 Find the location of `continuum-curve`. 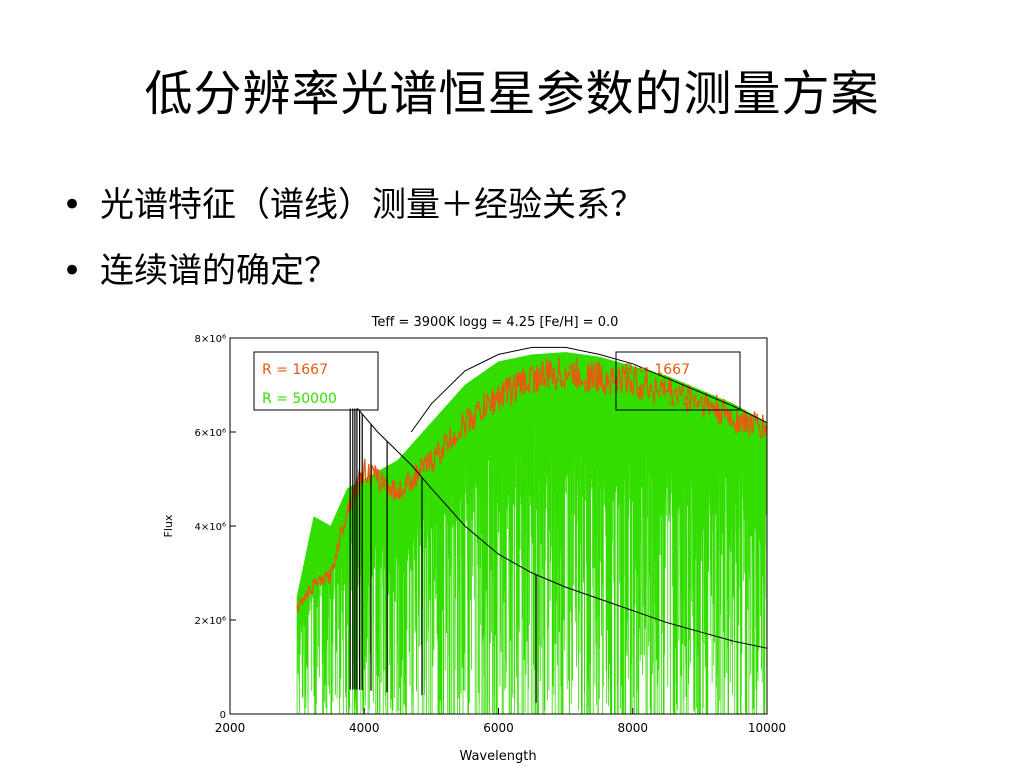

continuum-curve is located at coordinates (562, 528).